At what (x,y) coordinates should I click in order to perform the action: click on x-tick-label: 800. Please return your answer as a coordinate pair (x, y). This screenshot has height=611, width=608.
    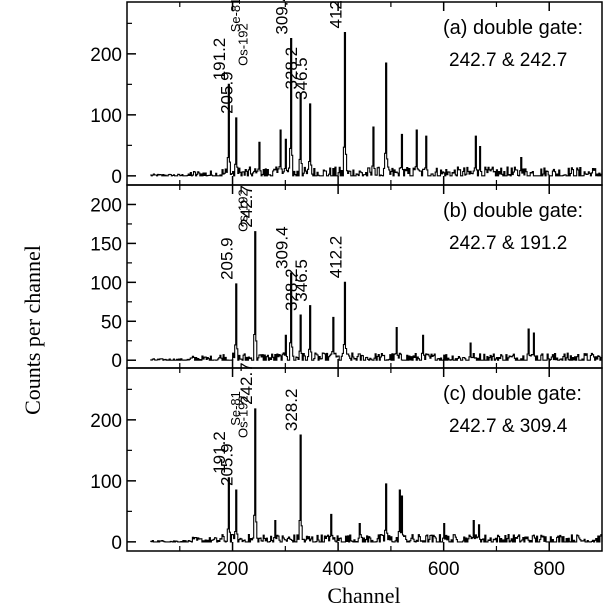
    Looking at the image, I should click on (549, 569).